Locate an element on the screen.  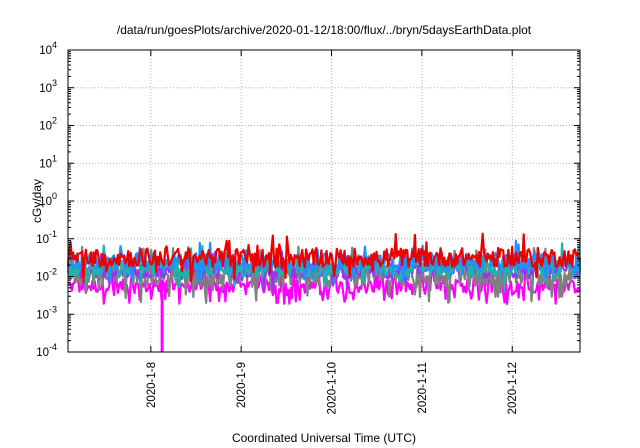
x-tick-label: 2020-1-8 is located at coordinates (152, 385).